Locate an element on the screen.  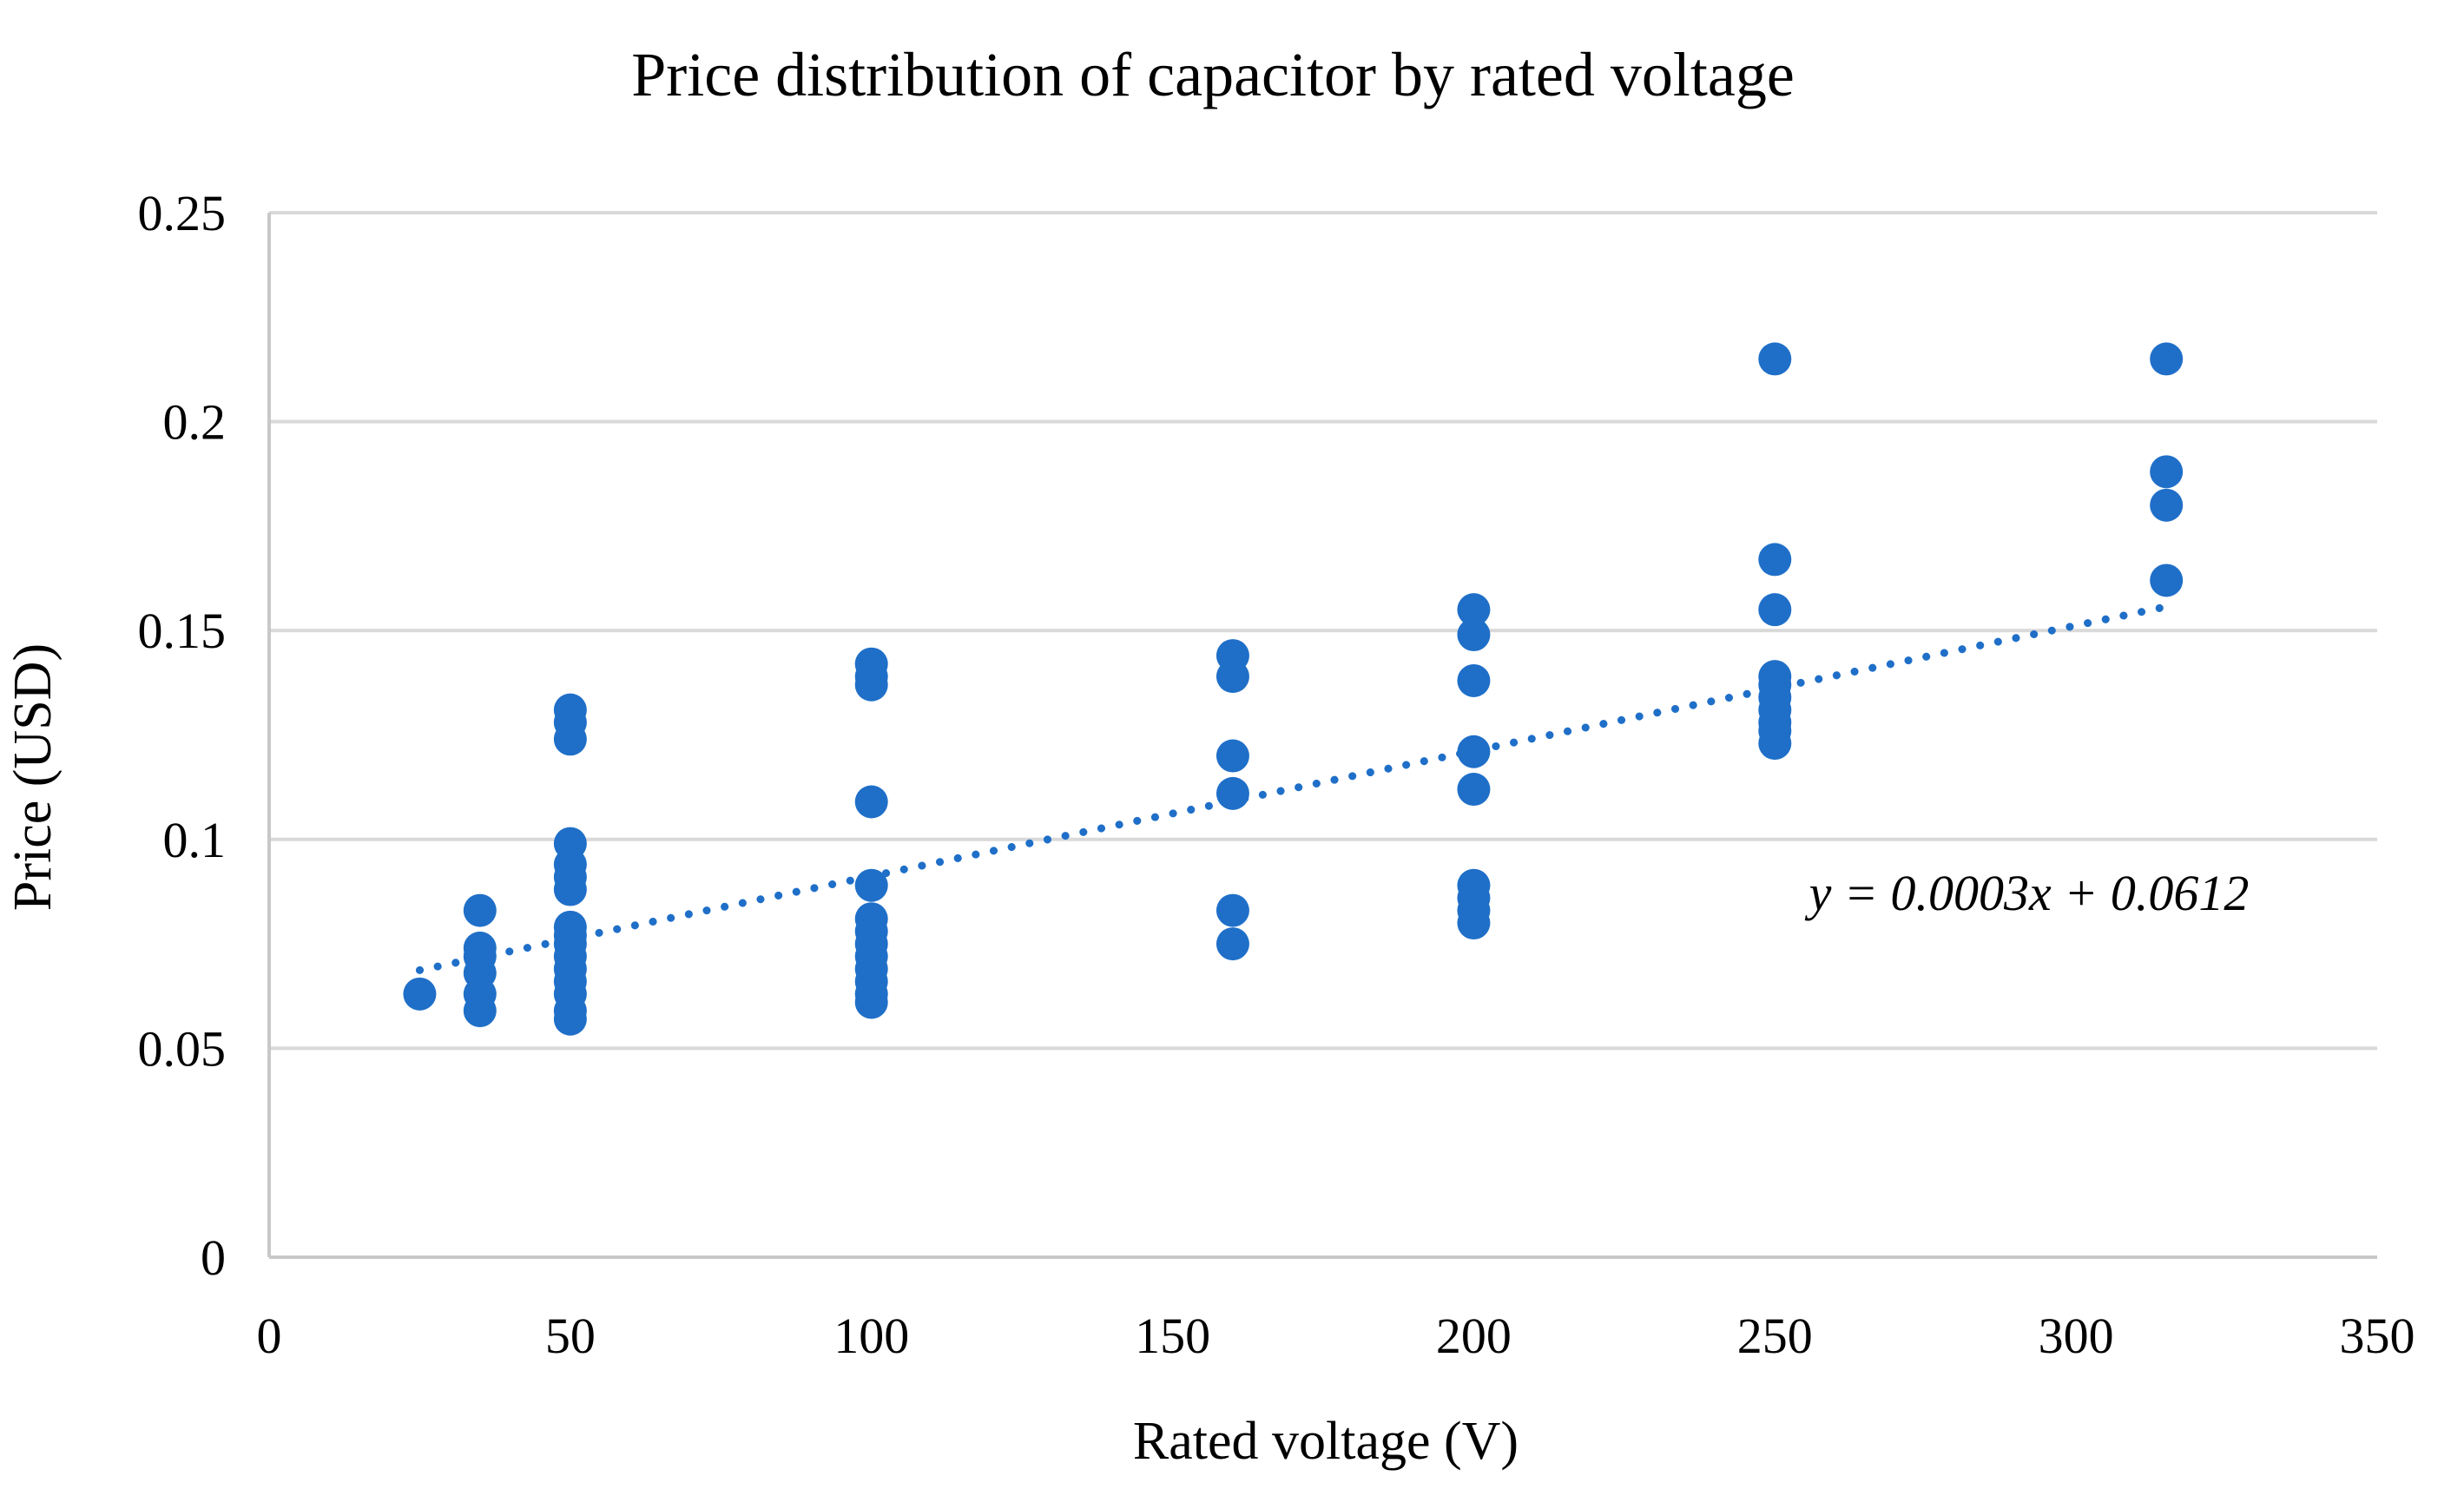
x-tick-label: 300 is located at coordinates (2076, 1336).